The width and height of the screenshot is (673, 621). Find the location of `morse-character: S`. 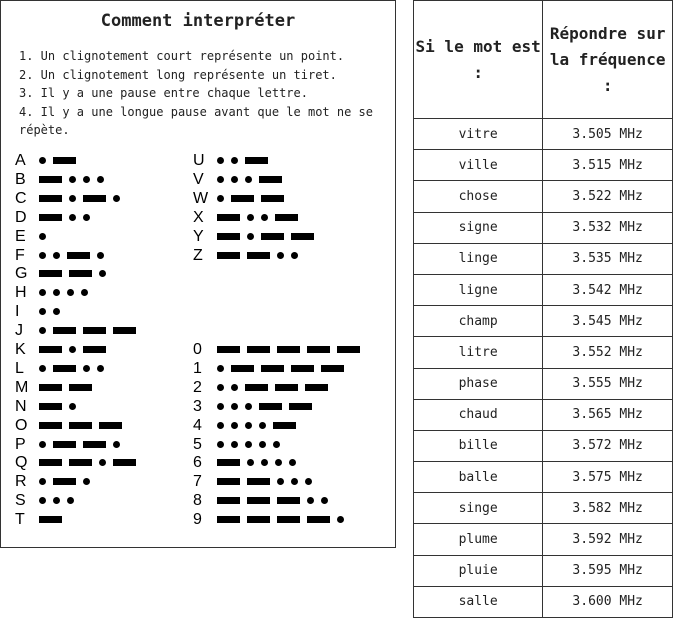

morse-character: S is located at coordinates (20, 501).